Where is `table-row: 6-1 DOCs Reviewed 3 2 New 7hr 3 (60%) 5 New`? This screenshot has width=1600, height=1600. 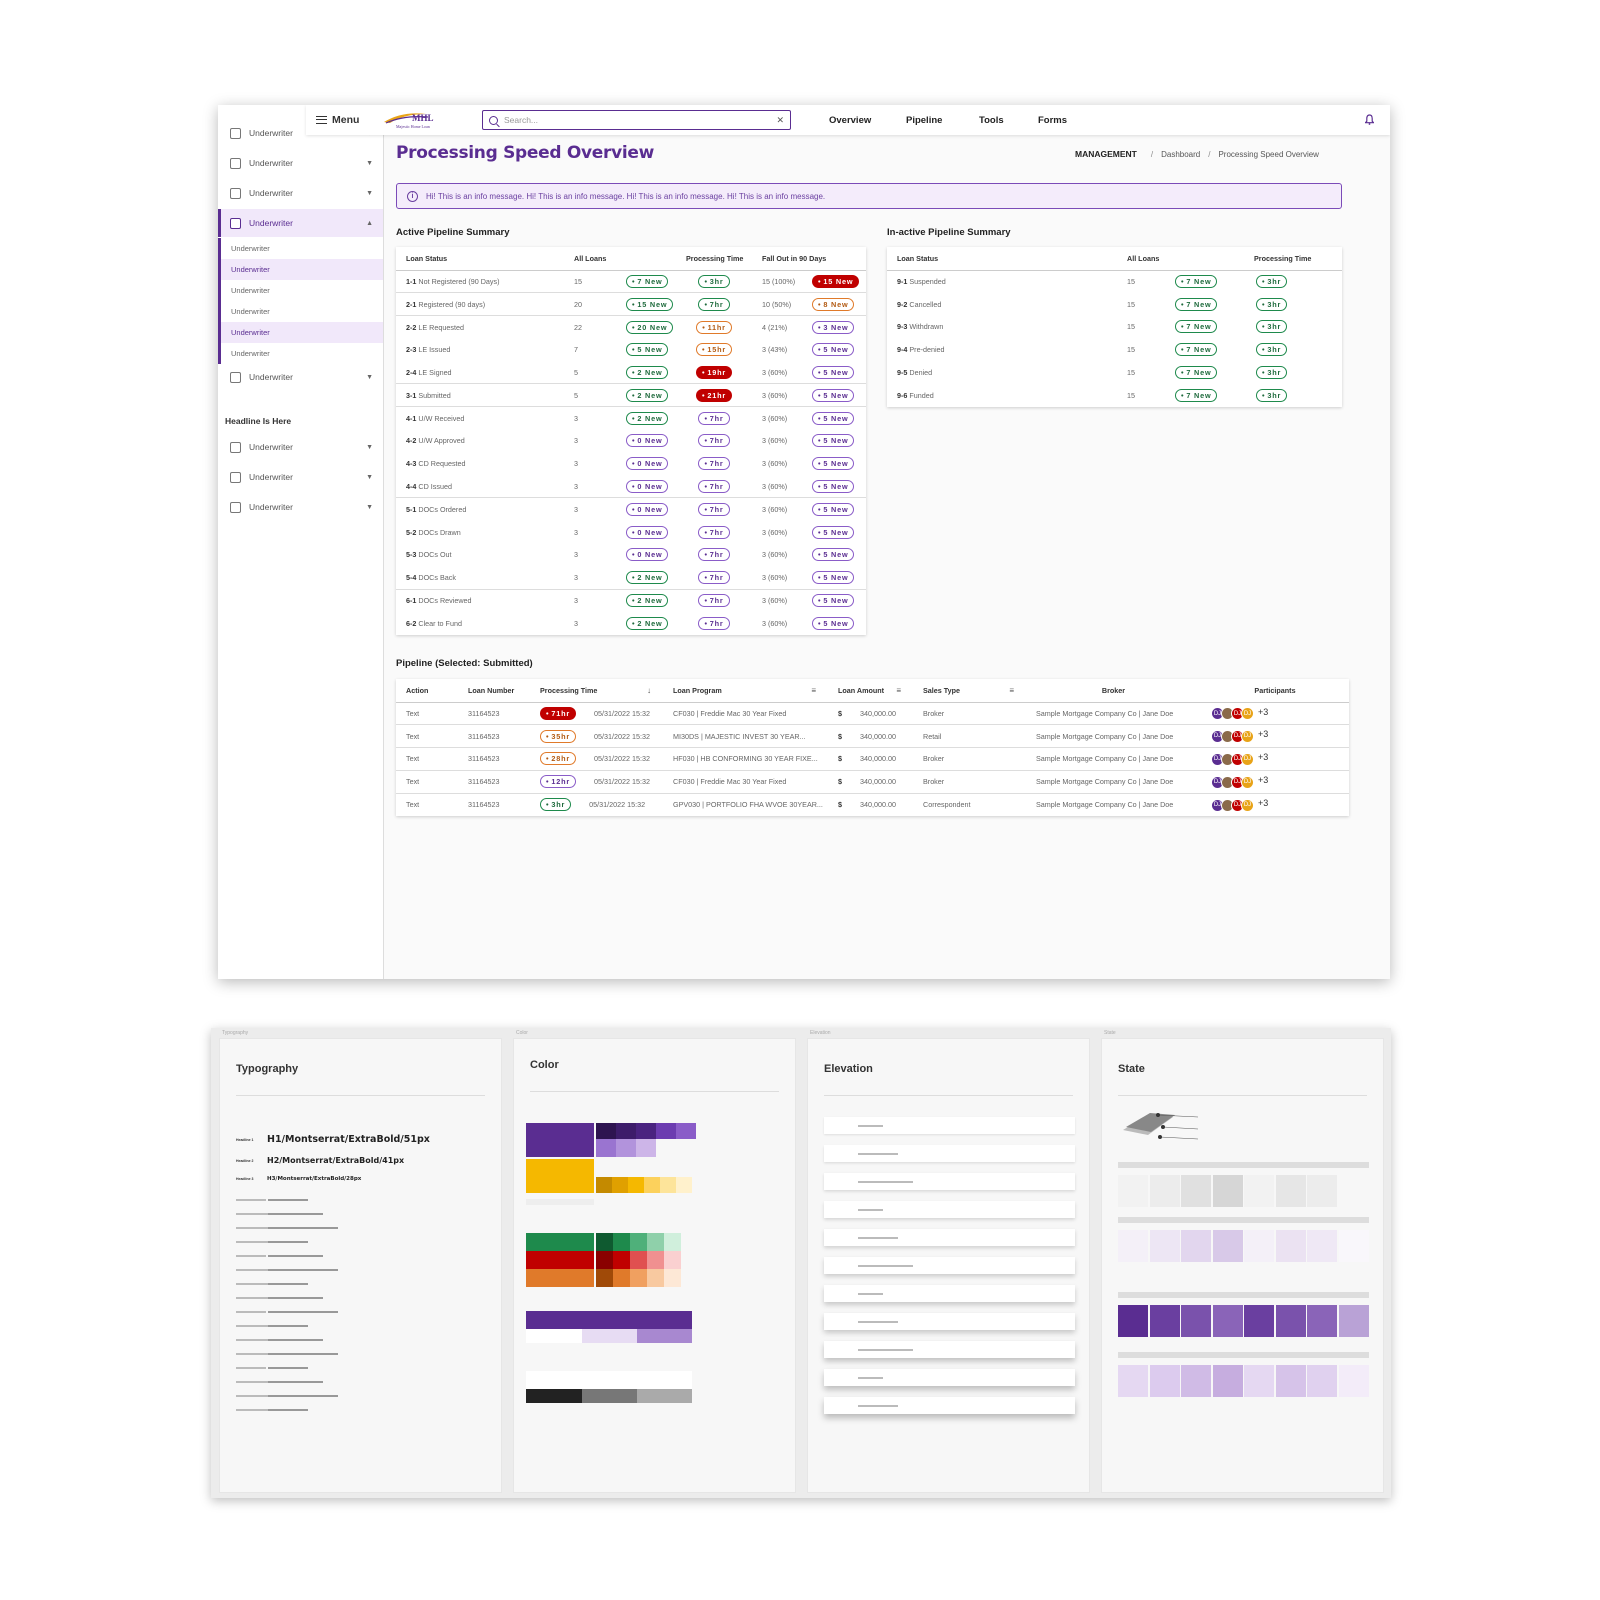 table-row: 6-1 DOCs Reviewed 3 2 New 7hr 3 (60%) 5 New is located at coordinates (631, 600).